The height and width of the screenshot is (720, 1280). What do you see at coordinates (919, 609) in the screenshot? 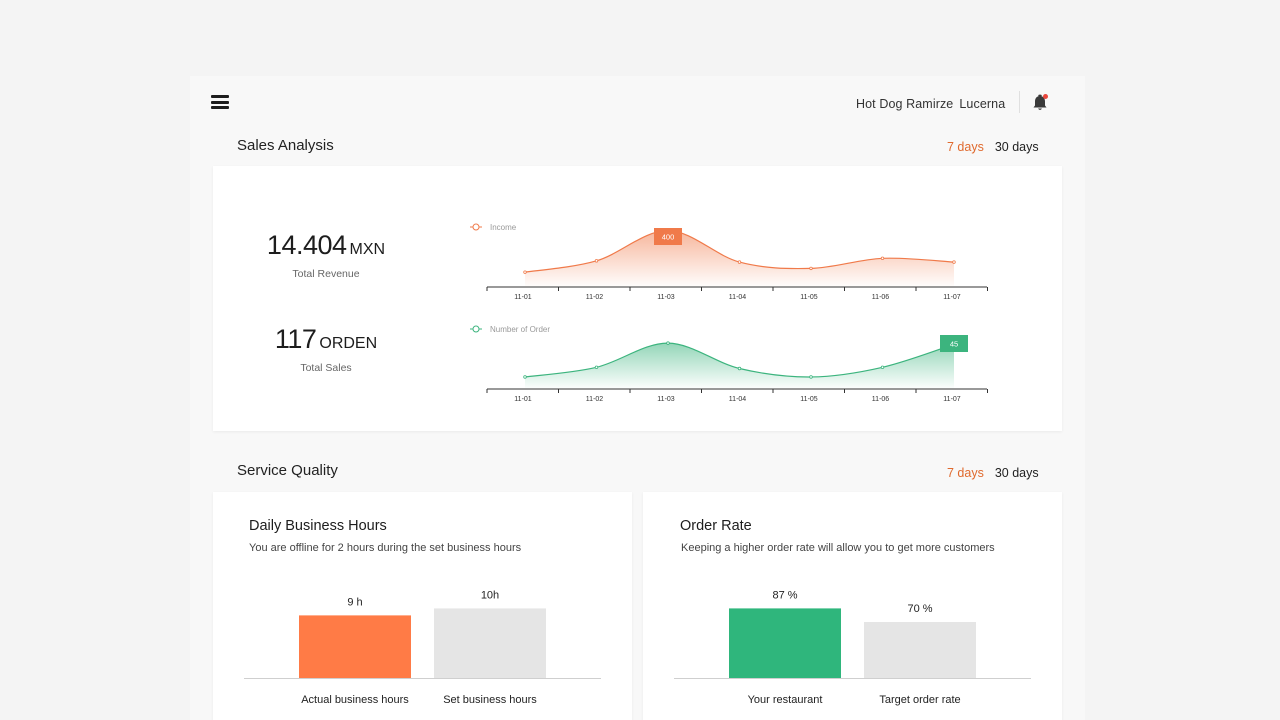
I see `rate-value-label-1: 70 %` at bounding box center [919, 609].